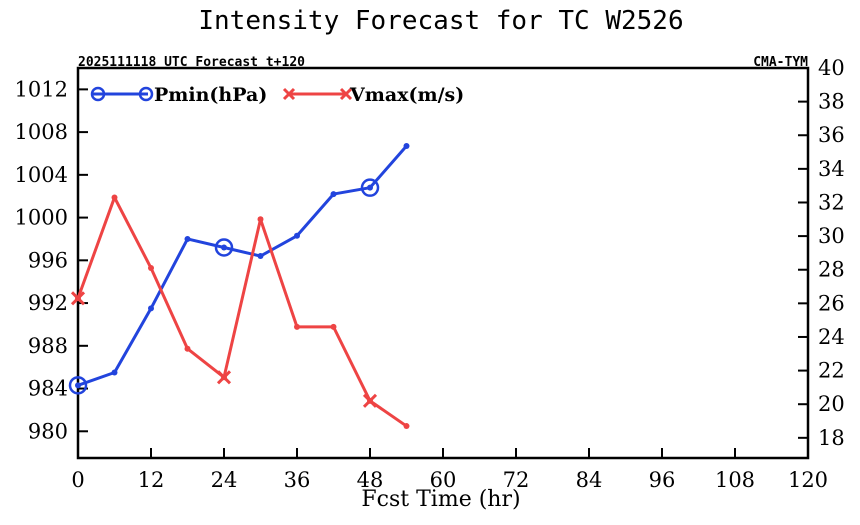  I want to click on y-right-tick-label: 34, so click(831, 169).